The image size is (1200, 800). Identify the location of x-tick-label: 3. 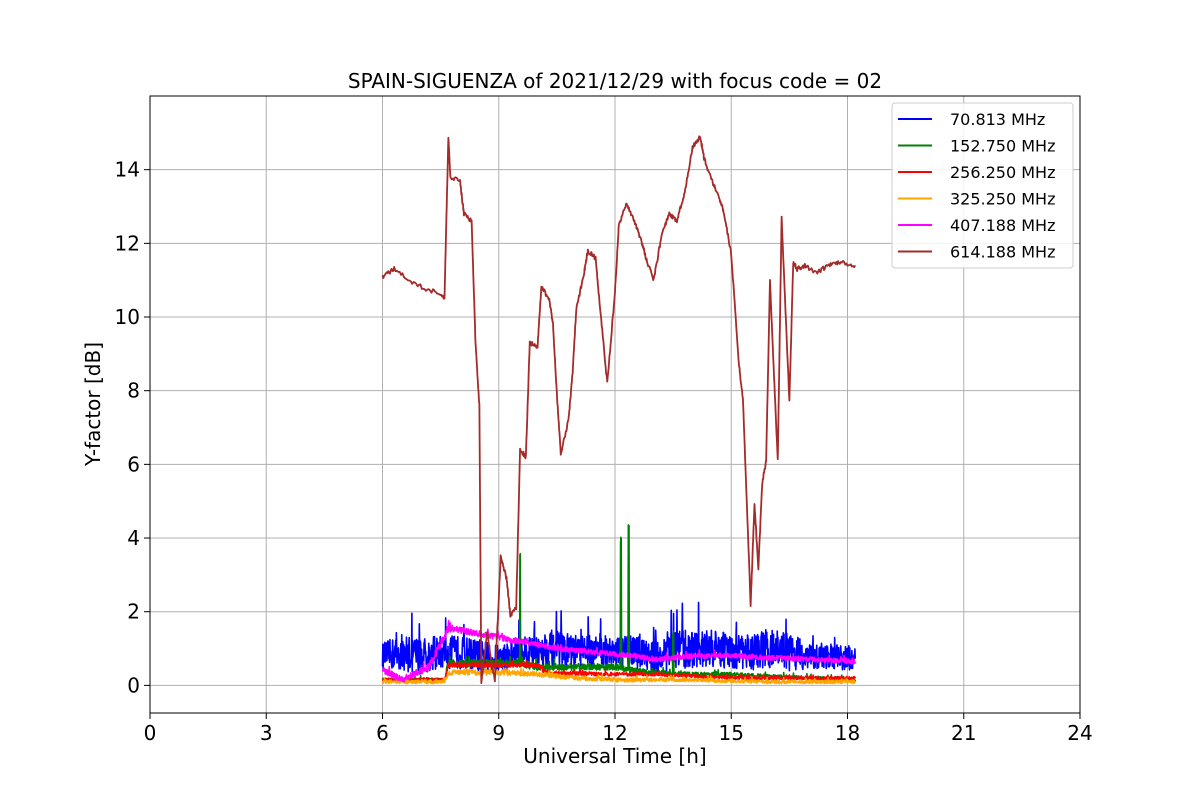
(266, 733).